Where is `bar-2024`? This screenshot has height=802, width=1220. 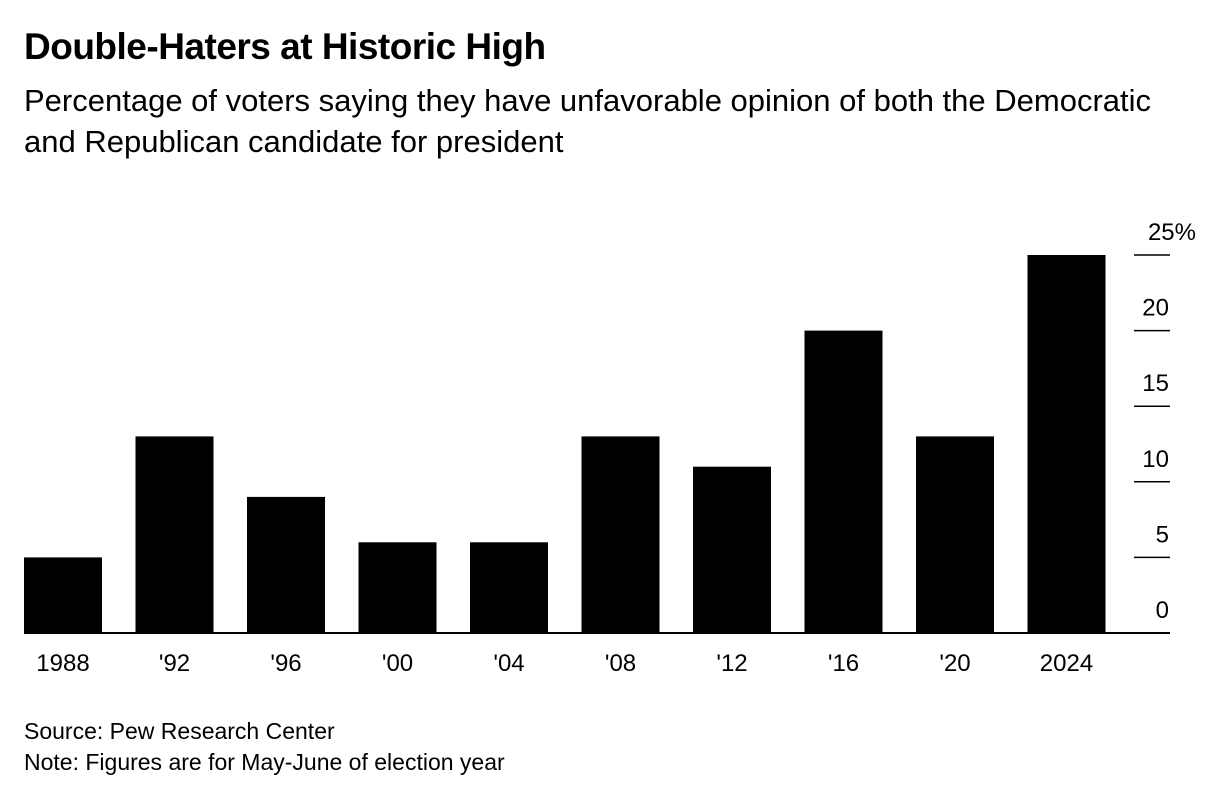 bar-2024 is located at coordinates (1066, 444).